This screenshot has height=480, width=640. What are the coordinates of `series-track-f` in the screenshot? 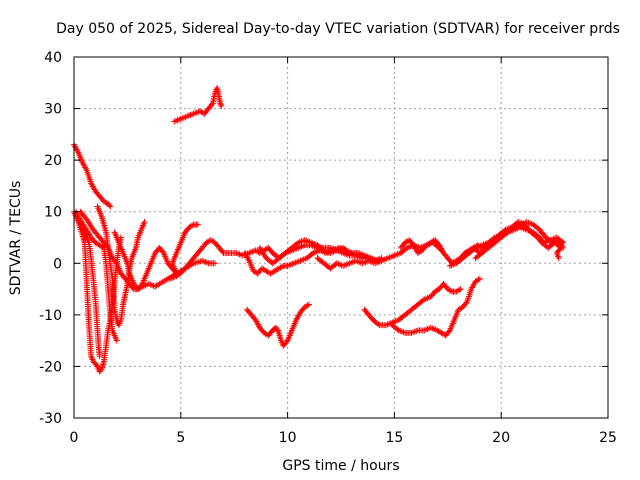 It's located at (121, 266).